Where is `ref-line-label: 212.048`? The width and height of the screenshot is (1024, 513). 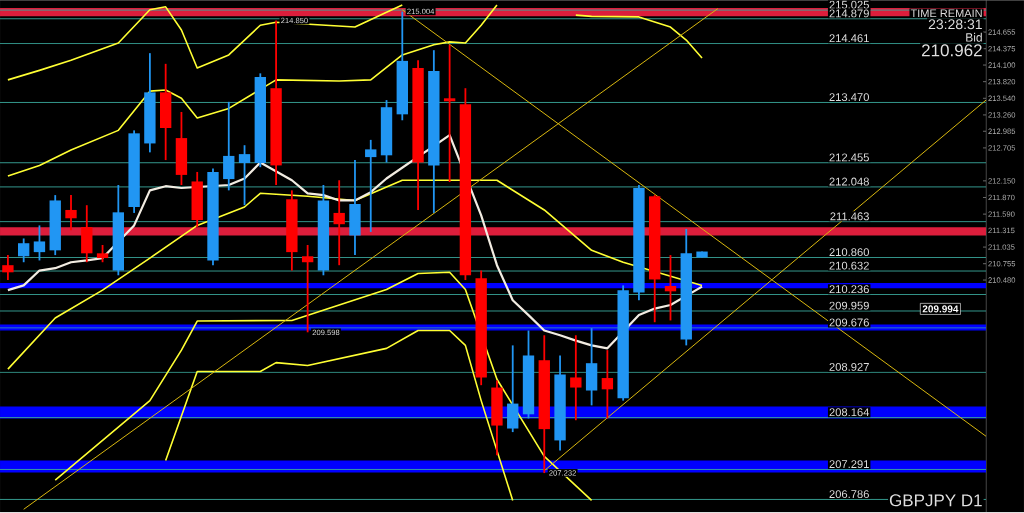
ref-line-label: 212.048 is located at coordinates (849, 181).